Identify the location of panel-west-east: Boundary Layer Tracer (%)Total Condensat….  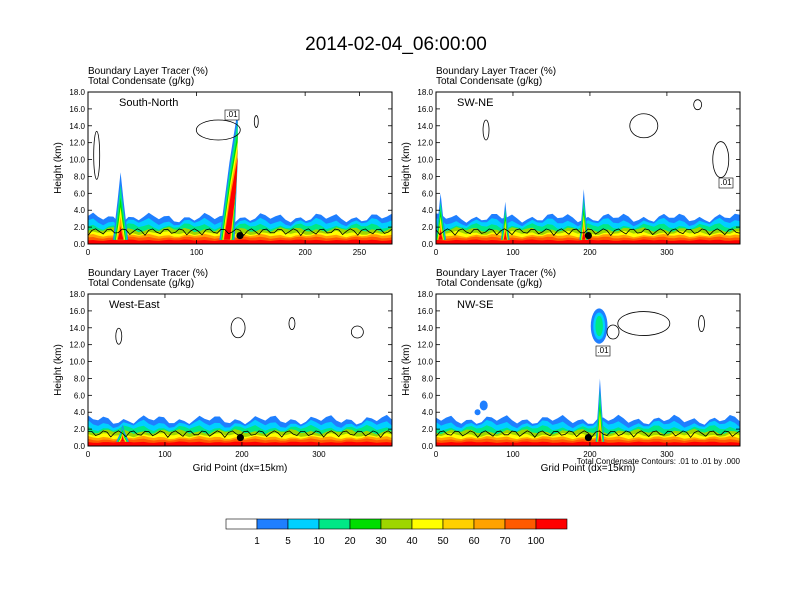
(223, 371).